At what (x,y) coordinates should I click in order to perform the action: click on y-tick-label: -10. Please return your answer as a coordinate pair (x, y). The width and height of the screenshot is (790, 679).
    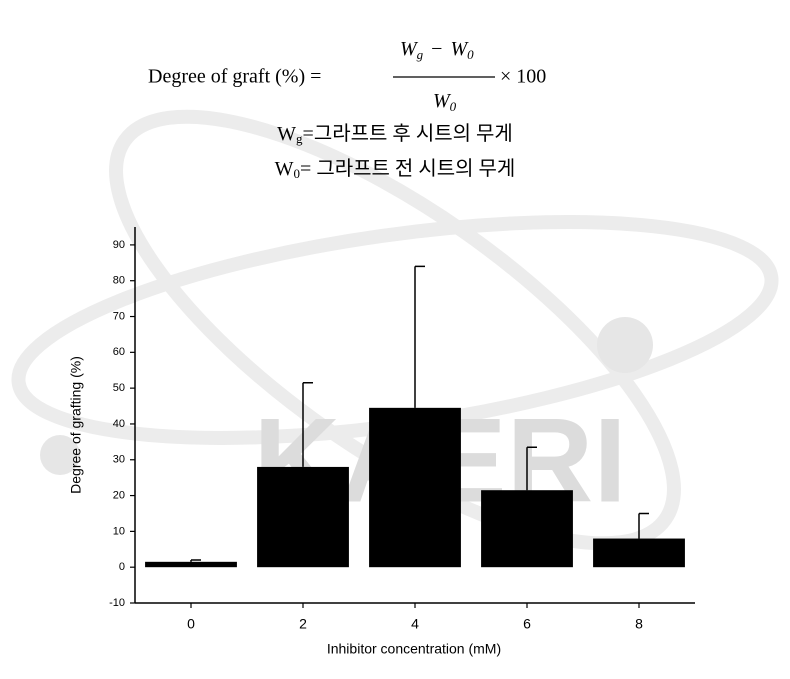
    Looking at the image, I should click on (117, 603).